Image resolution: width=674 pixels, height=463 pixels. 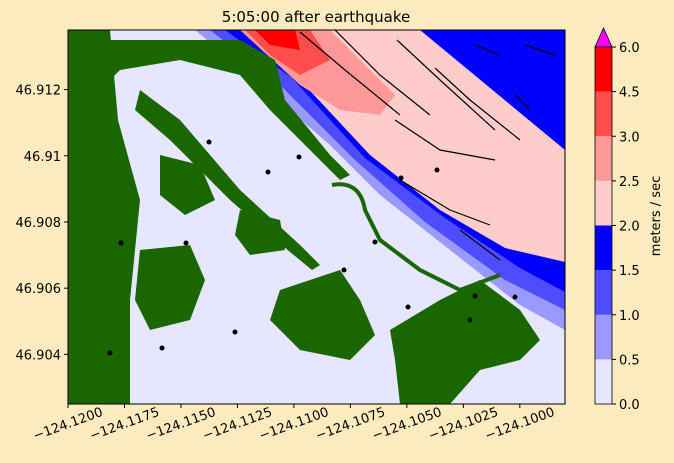 I want to click on y-tick-label: 46.908, so click(x=39, y=223).